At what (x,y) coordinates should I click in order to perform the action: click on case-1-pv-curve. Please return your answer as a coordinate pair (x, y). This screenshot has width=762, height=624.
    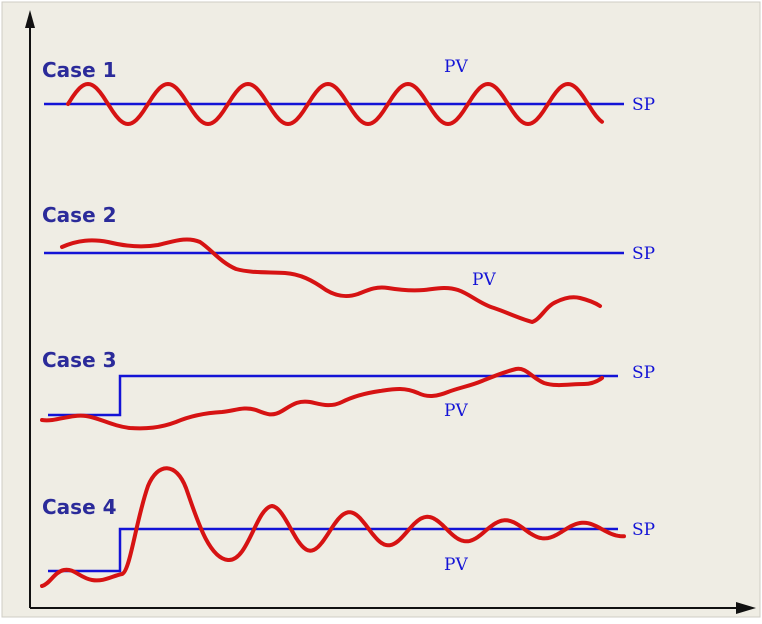
    Looking at the image, I should click on (335, 104).